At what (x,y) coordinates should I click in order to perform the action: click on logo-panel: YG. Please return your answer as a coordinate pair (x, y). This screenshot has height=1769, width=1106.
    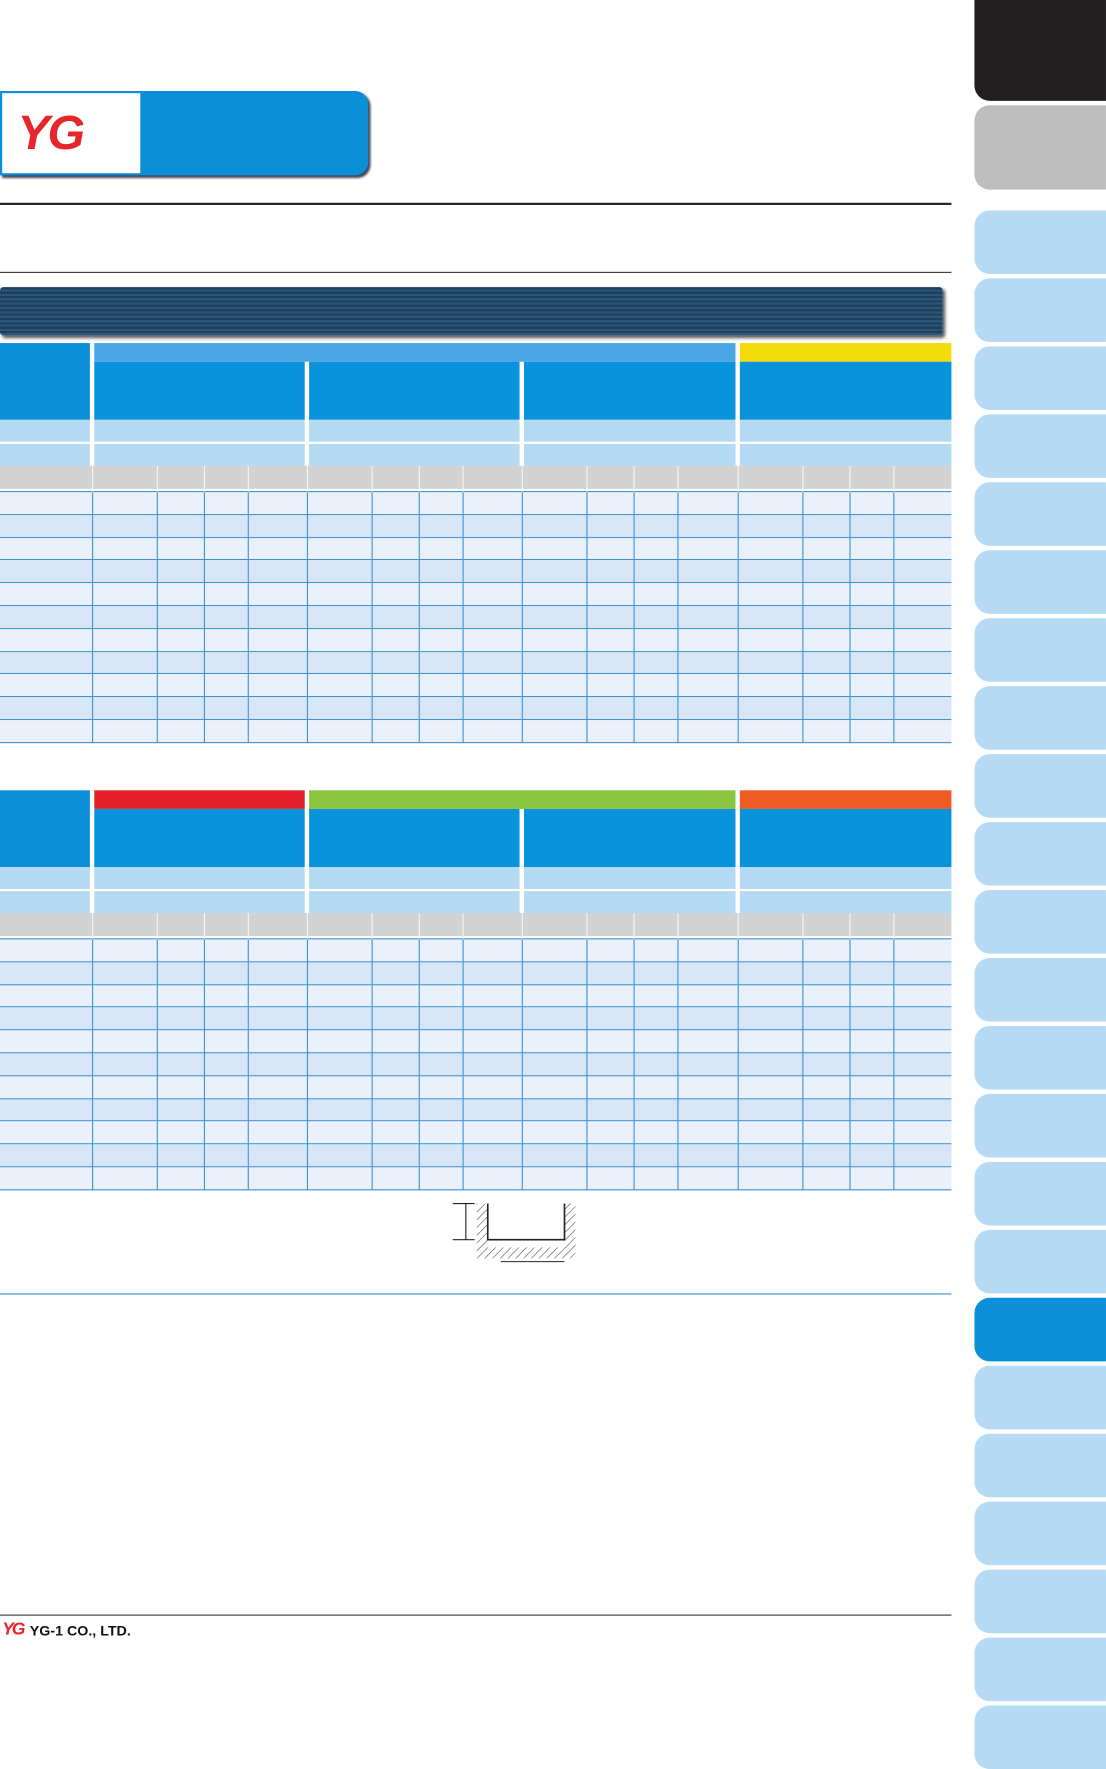
    Looking at the image, I should click on (71, 133).